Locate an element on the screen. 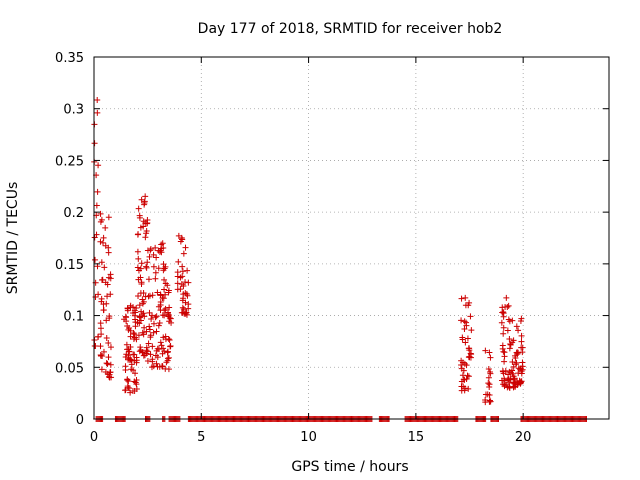 The image size is (640, 480). y-tick-label: 0.25 is located at coordinates (69, 161).